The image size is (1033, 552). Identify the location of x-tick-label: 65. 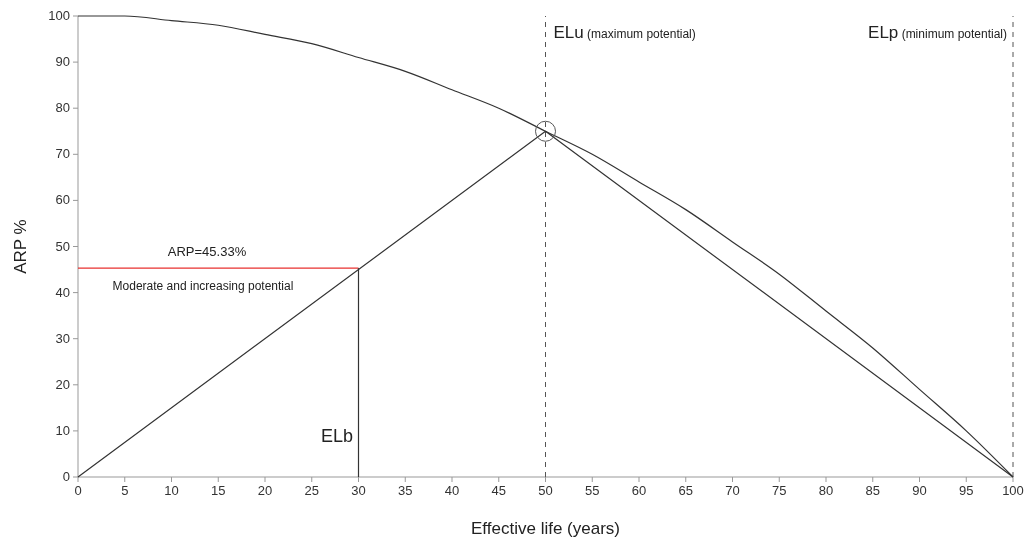
(685, 490).